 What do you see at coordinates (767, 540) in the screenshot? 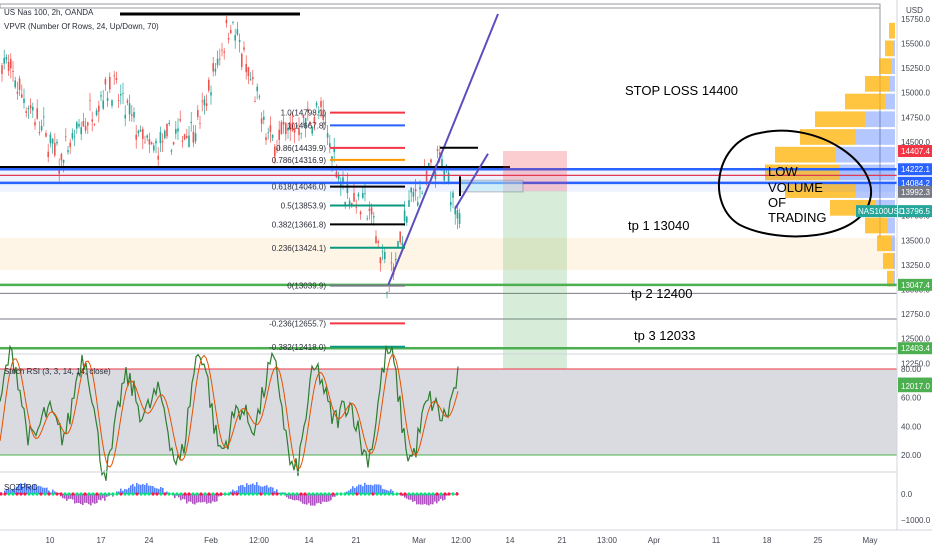
I see `time-tick-label: 18` at bounding box center [767, 540].